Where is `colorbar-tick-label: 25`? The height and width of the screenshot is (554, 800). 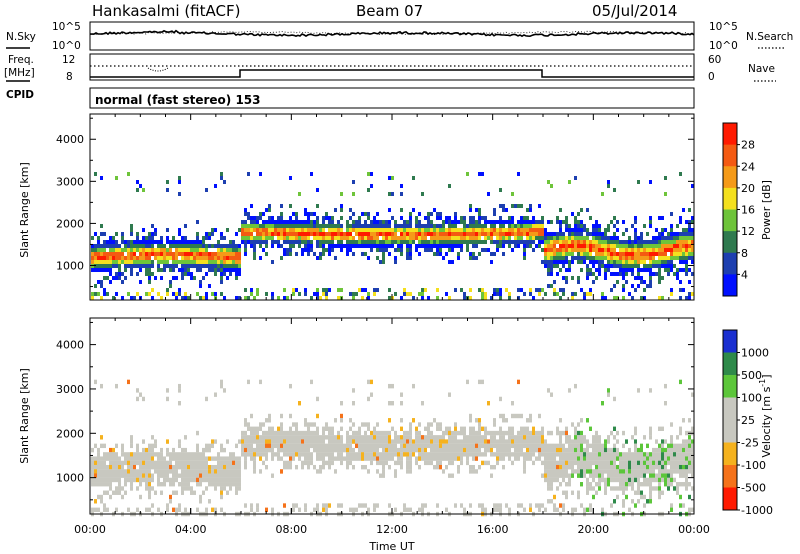 colorbar-tick-label: 25 is located at coordinates (748, 420).